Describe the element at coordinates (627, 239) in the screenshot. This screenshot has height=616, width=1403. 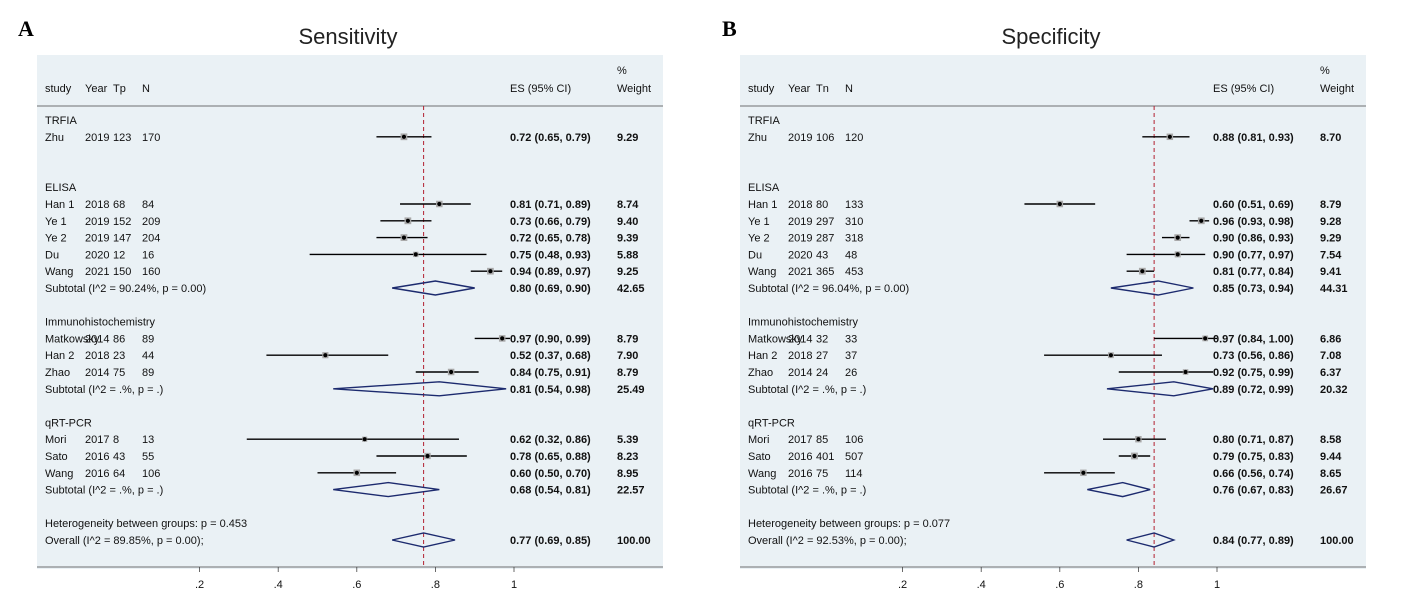
I see `weight-value: 9.39` at that location.